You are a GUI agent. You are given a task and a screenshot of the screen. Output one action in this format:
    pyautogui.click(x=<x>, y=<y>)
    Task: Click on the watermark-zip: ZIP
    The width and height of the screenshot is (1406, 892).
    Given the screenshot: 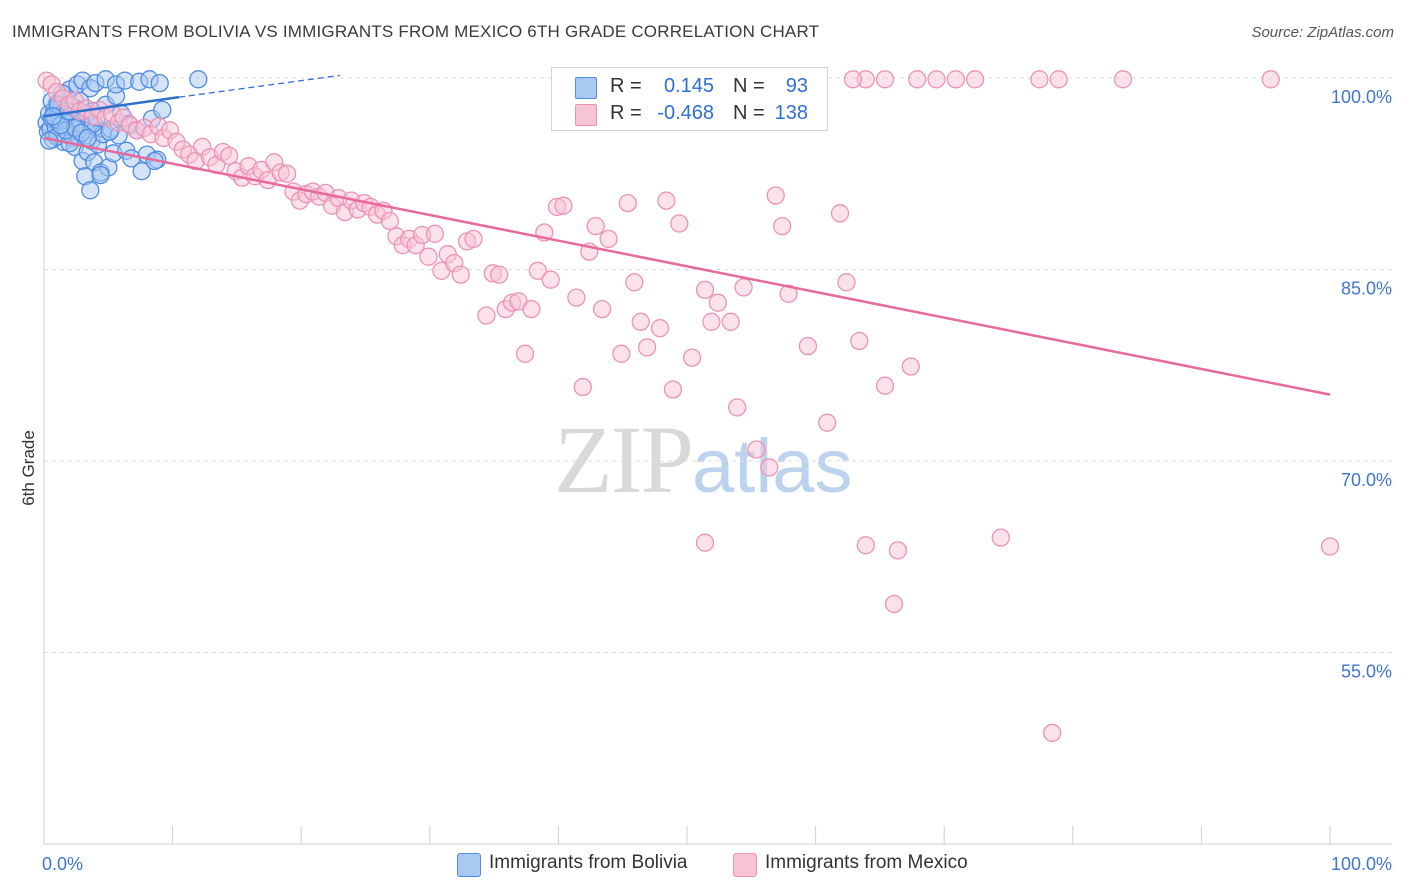 What is the action you would take?
    pyautogui.click(x=624, y=459)
    